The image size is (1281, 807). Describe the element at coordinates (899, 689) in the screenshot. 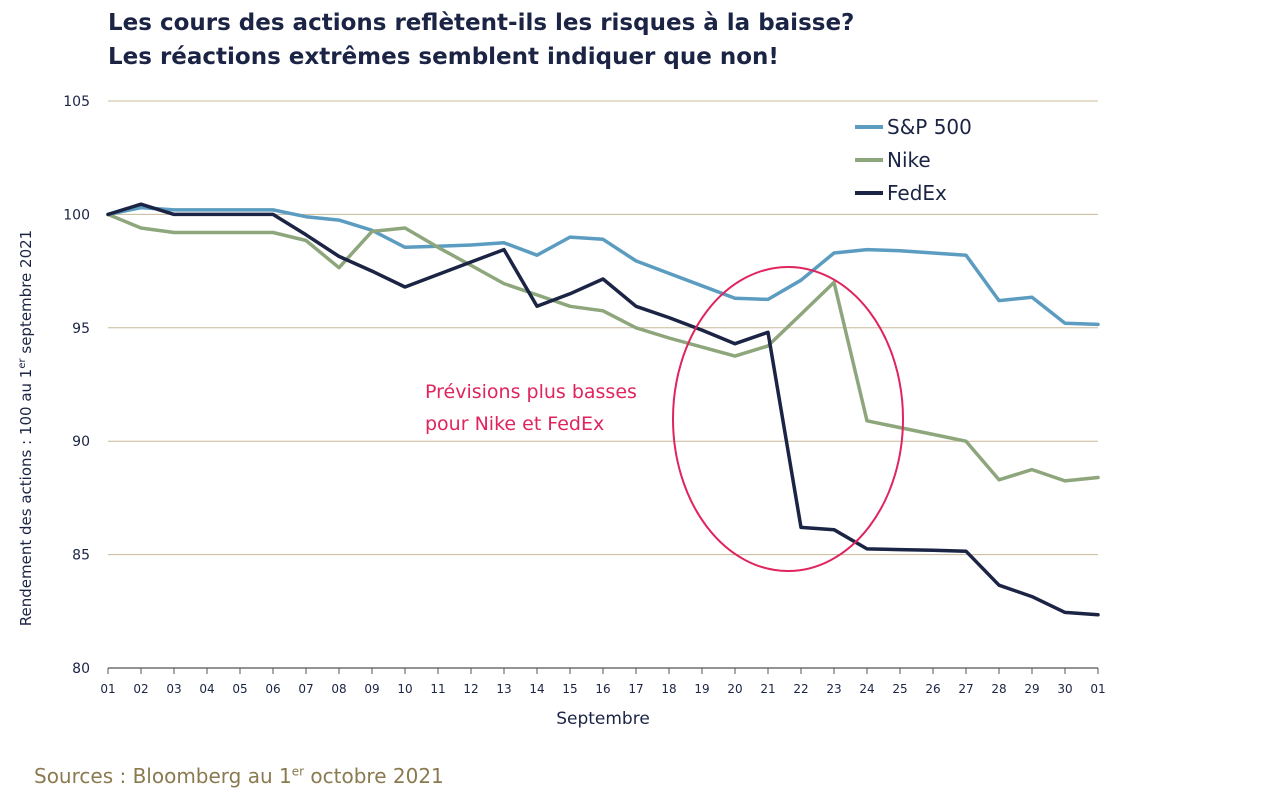

I see `x-tick-label: 25` at that location.